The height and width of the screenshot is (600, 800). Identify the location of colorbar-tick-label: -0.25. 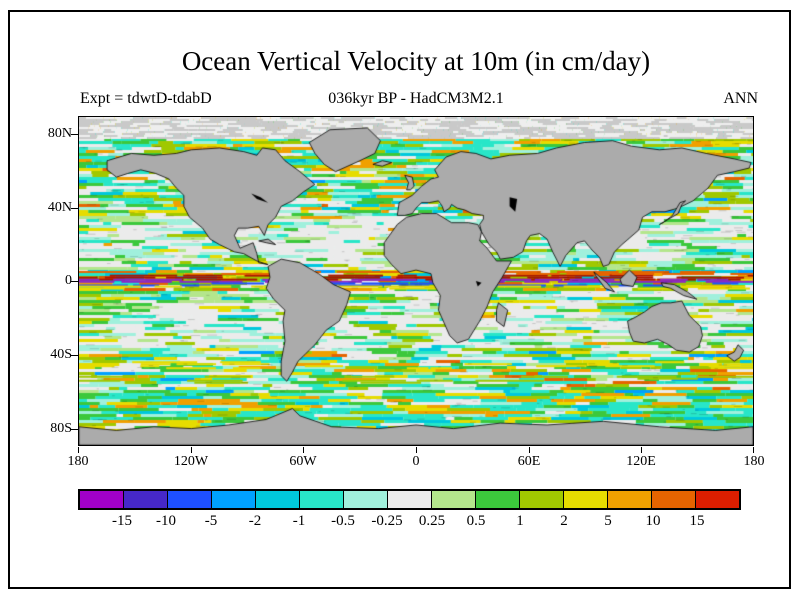
(387, 521).